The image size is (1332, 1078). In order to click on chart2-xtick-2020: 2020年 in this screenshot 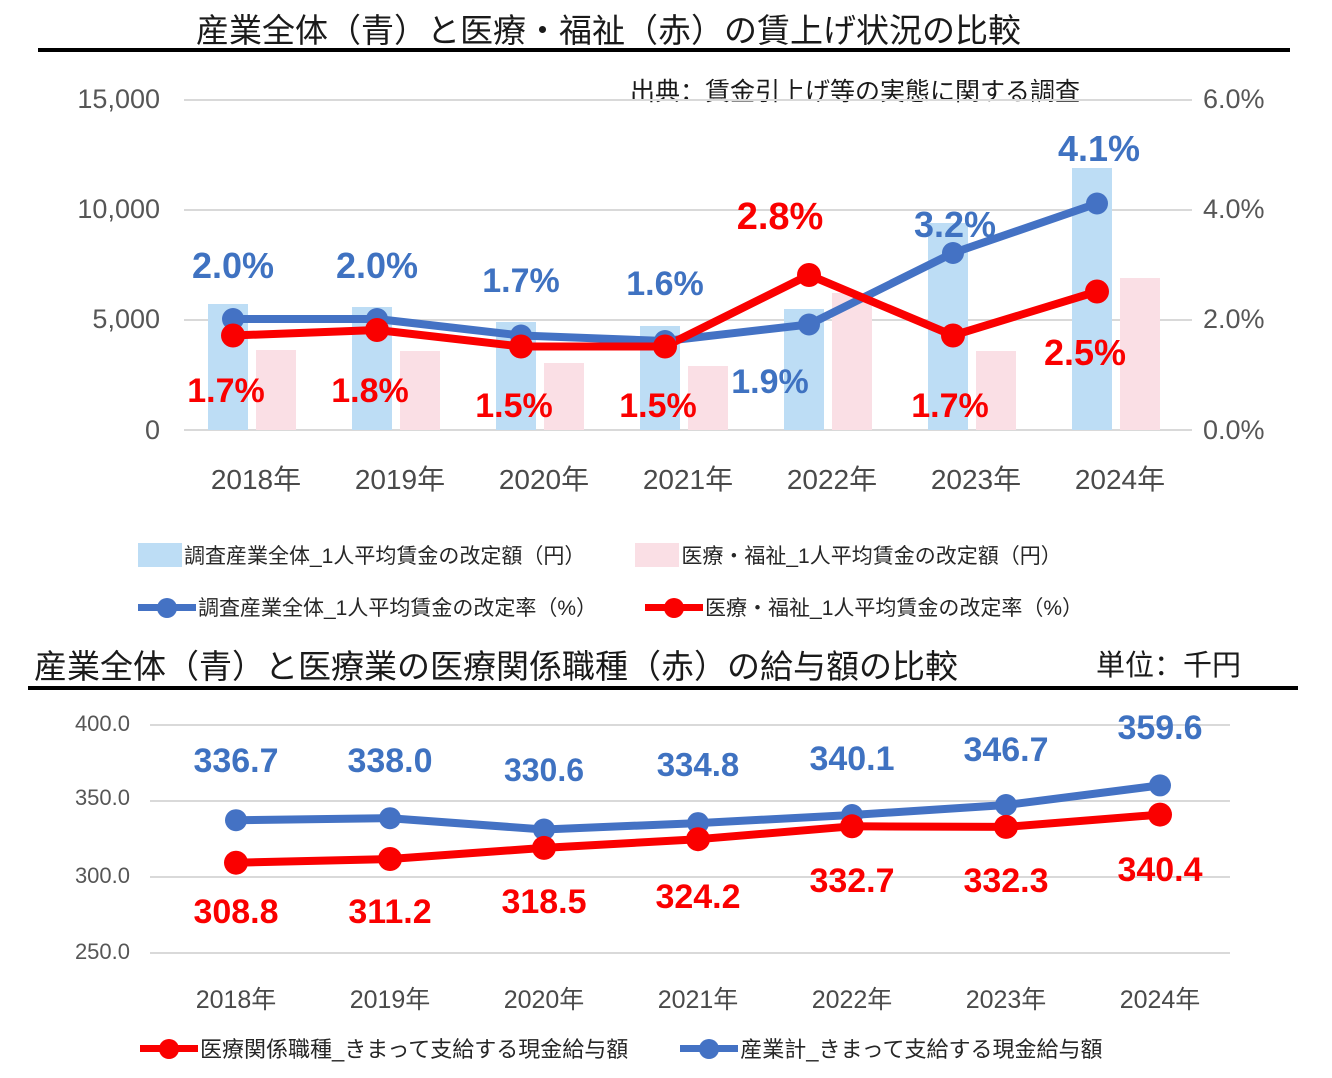, I will do `click(544, 1000)`.